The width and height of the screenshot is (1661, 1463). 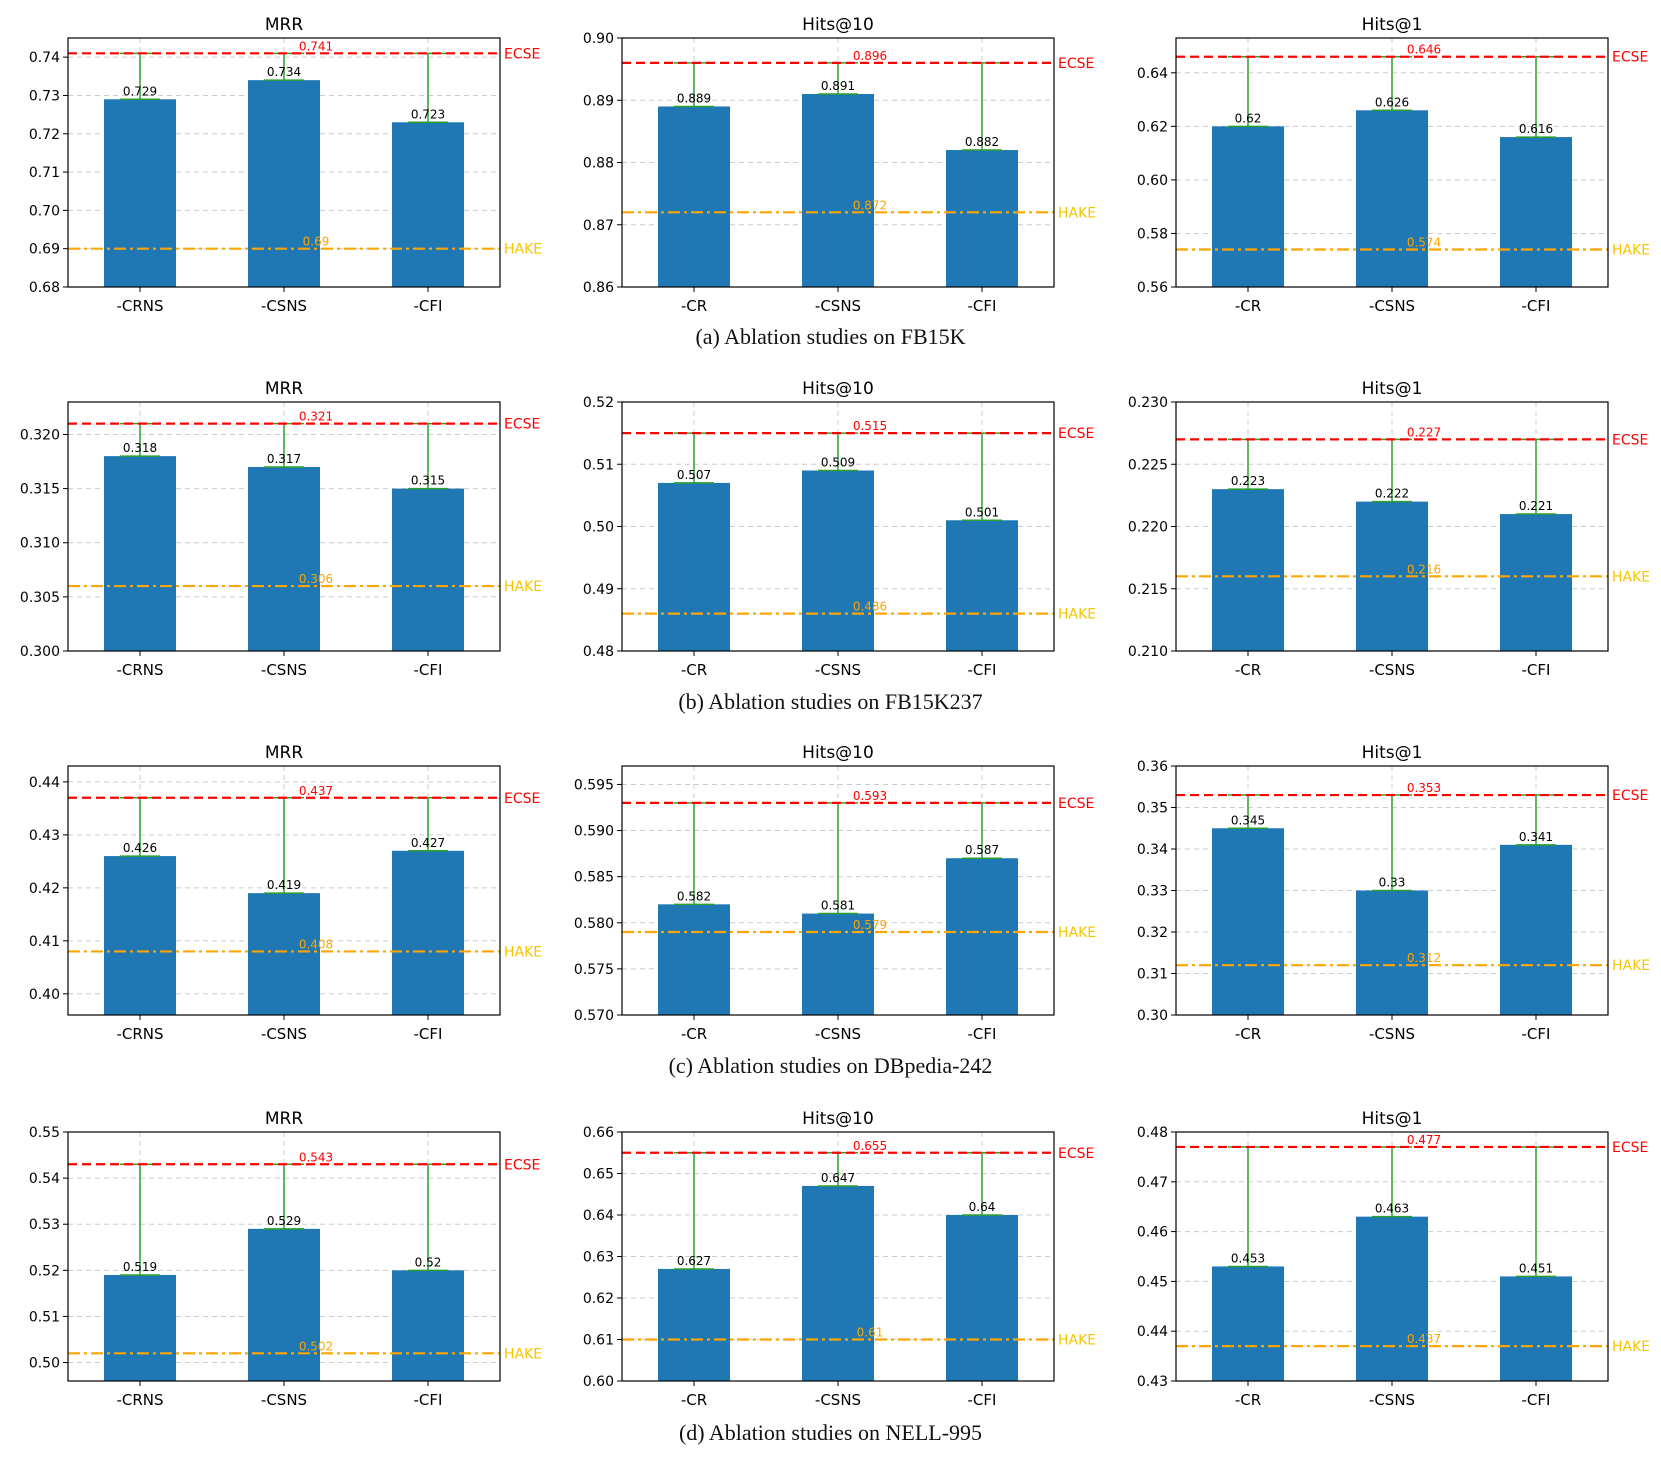 What do you see at coordinates (1148, 403) in the screenshot?
I see `chart-6-y-tick-label: 0.230` at bounding box center [1148, 403].